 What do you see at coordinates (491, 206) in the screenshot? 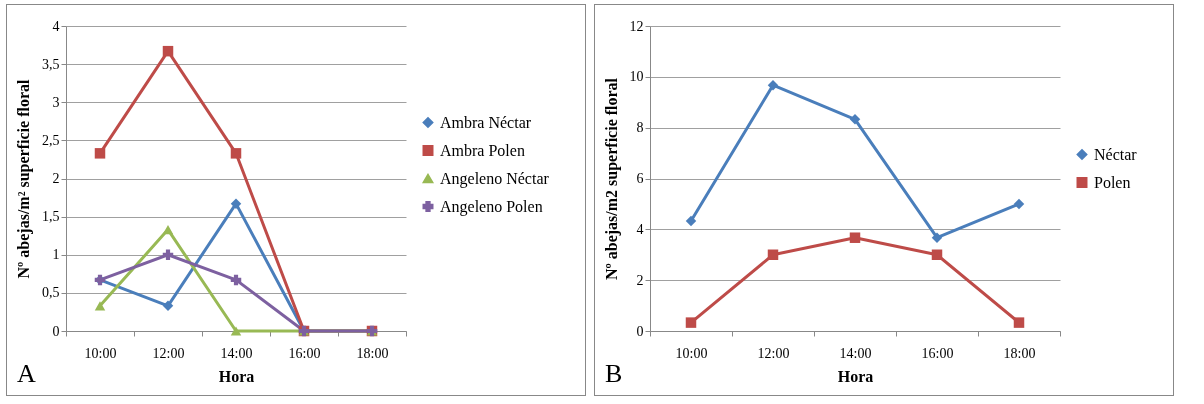
I see `legend-label: Angeleno Polen` at bounding box center [491, 206].